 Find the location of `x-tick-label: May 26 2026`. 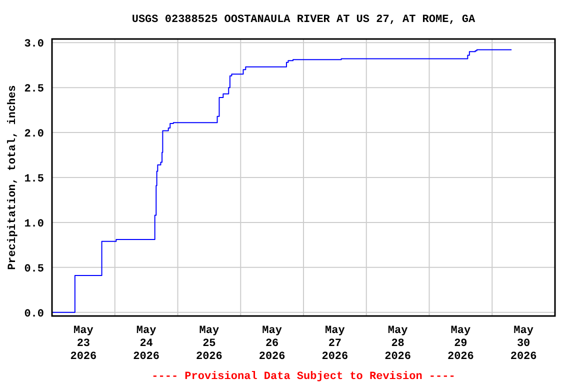

x-tick-label: May 26 2026 is located at coordinates (272, 344).